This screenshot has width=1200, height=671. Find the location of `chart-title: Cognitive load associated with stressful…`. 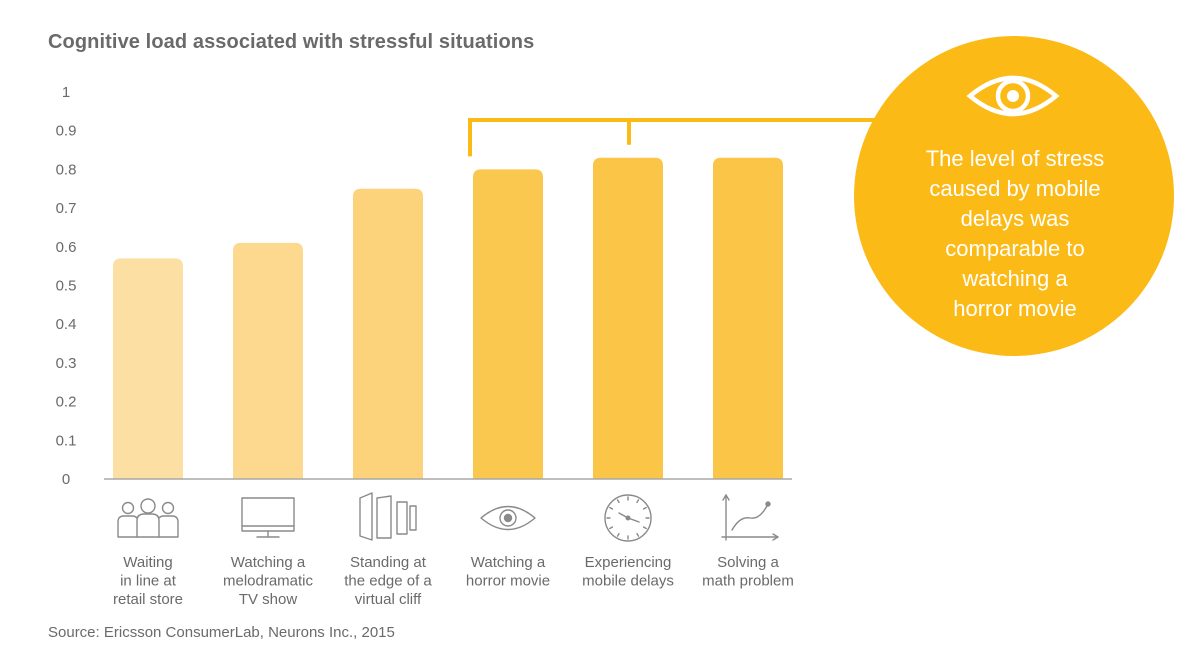

chart-title: Cognitive load associated with stressful… is located at coordinates (291, 42).